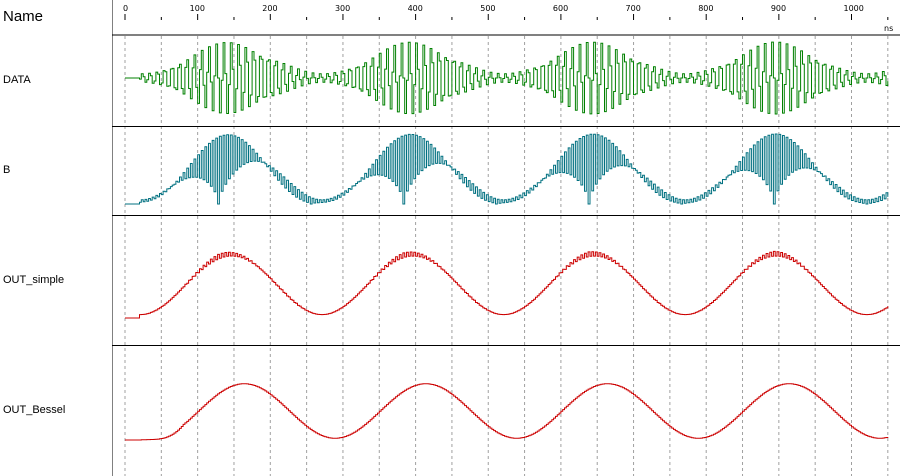 This screenshot has width=900, height=476. Describe the element at coordinates (269, 8) in the screenshot. I see `ruler-label: 200` at that location.